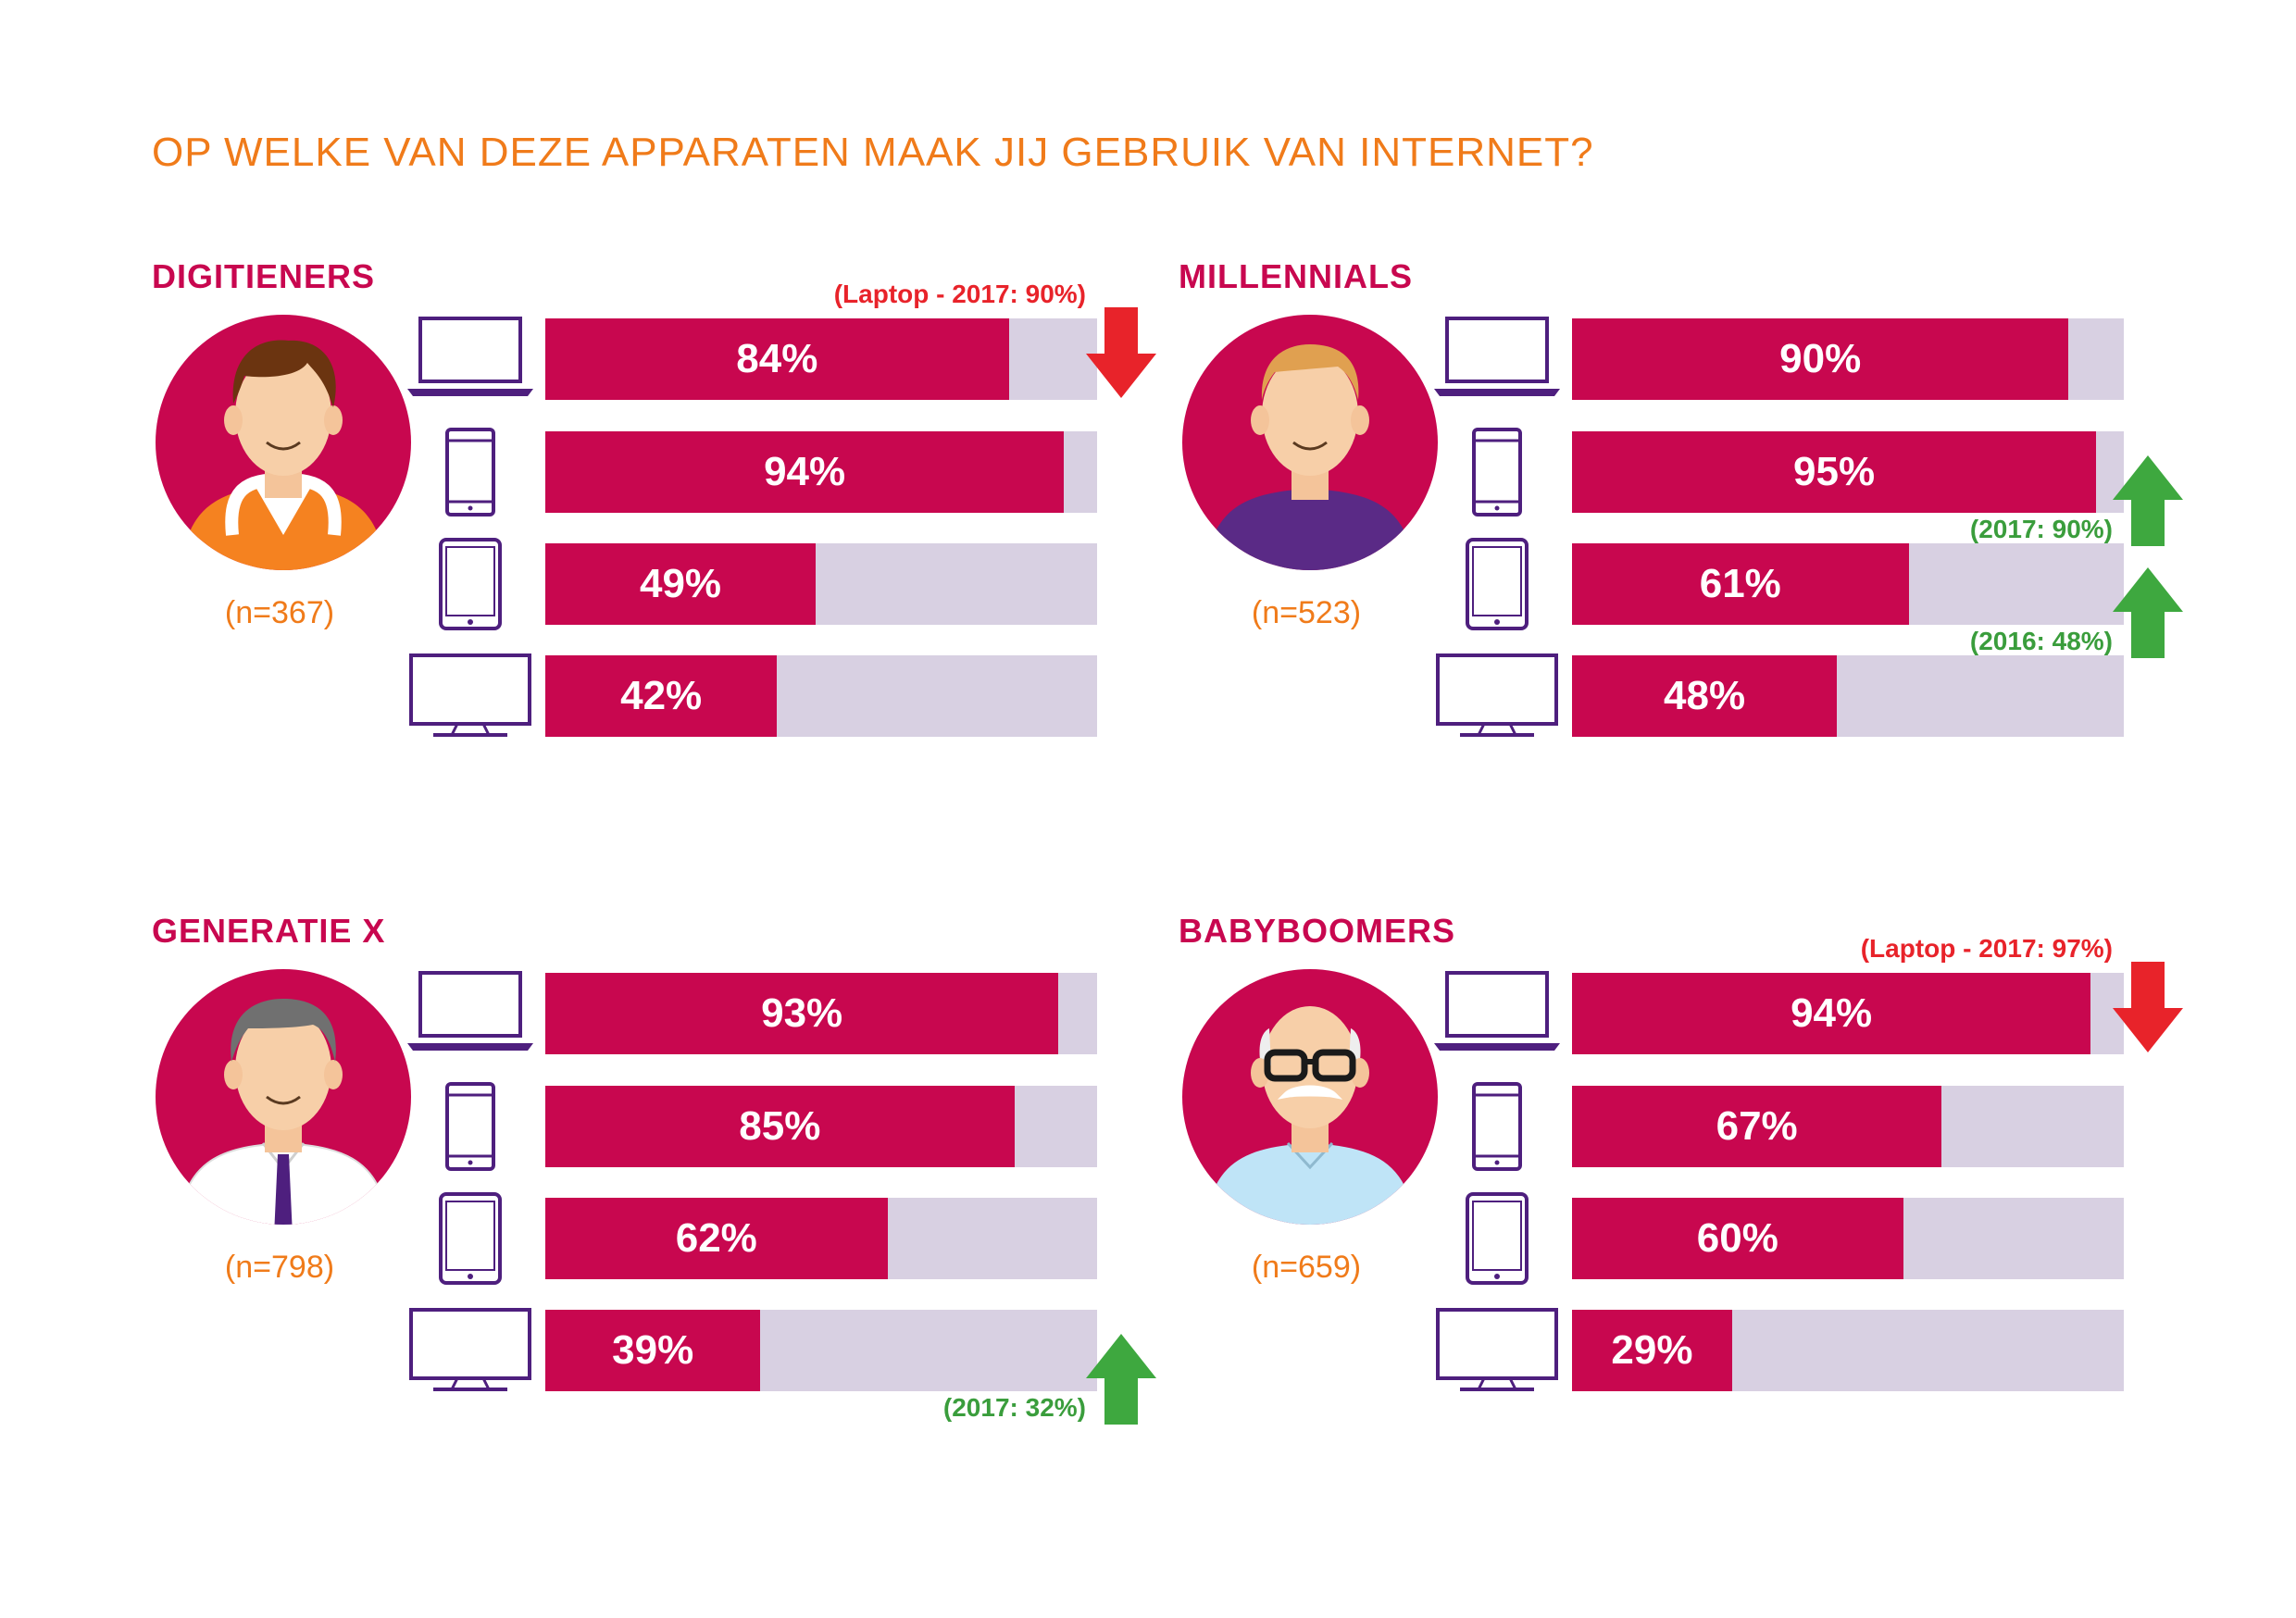 The width and height of the screenshot is (2296, 1618). I want to click on panel-generatie-x: GENERATIE X (n=798) 93% 85%, so click(670, 1171).